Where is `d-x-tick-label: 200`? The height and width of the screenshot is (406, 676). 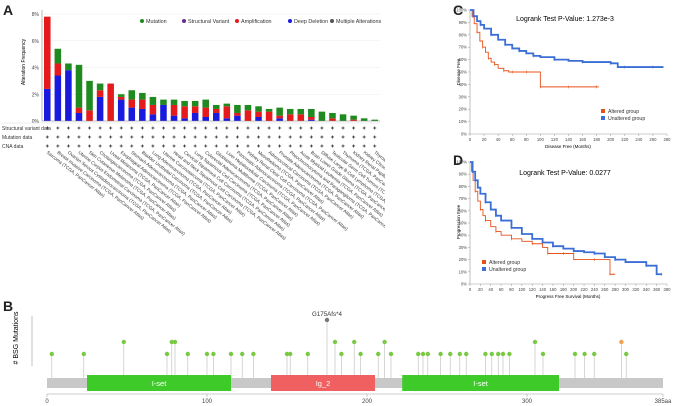
d-x-tick-label: 200 is located at coordinates (574, 289).